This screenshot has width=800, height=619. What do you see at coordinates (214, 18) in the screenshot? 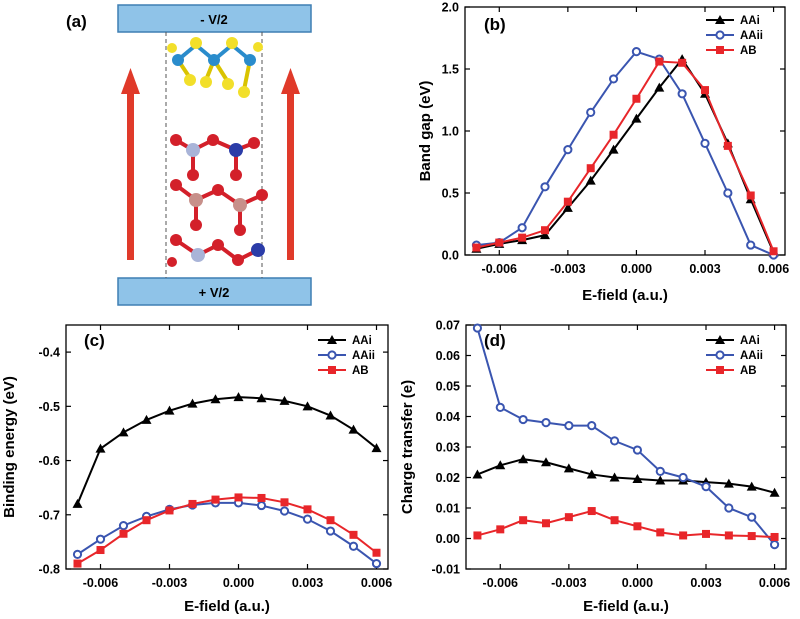
I see `top-electrode` at bounding box center [214, 18].